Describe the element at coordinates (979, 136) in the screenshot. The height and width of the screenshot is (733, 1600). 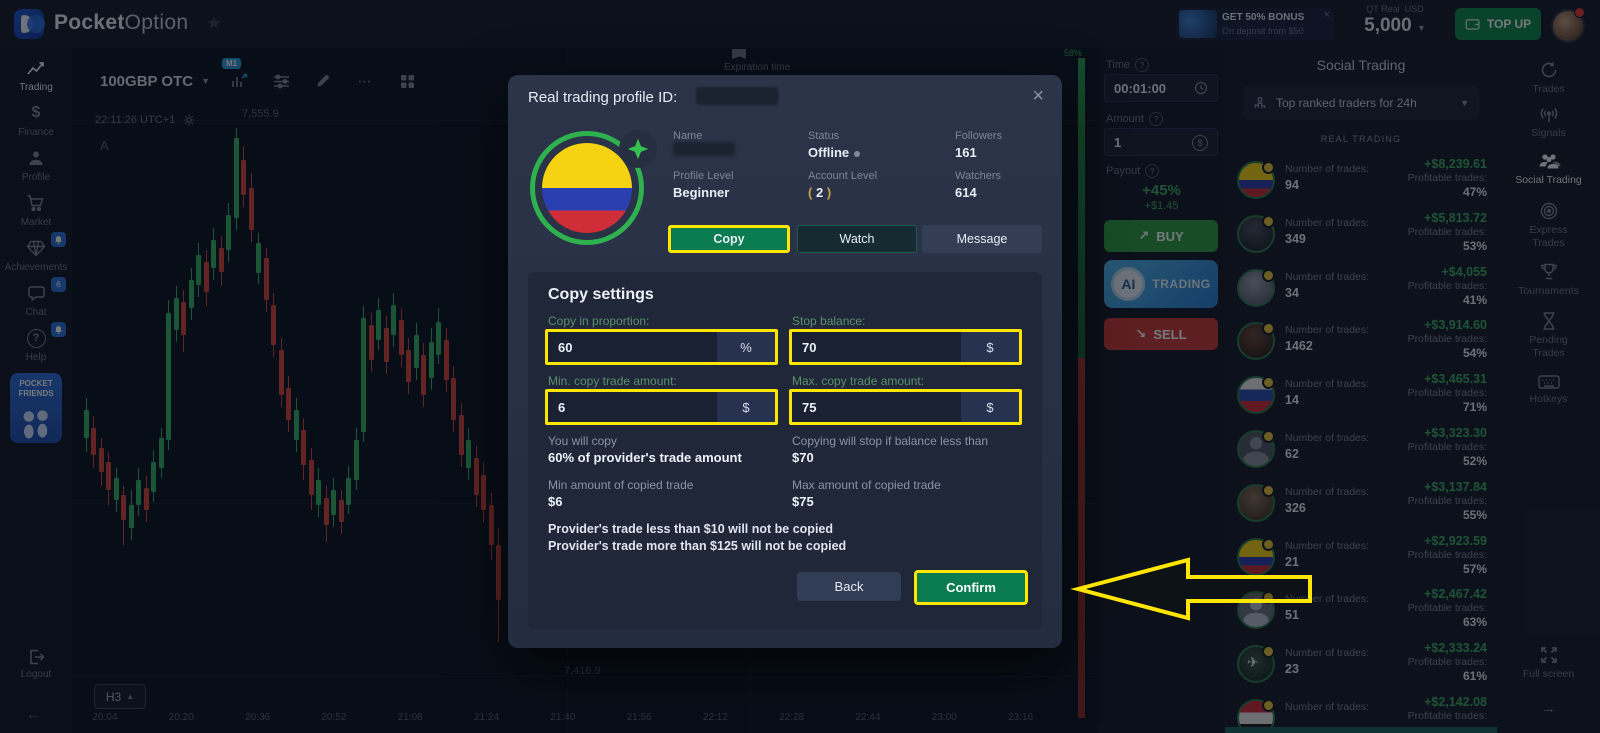
I see `followers-label: Followers` at that location.